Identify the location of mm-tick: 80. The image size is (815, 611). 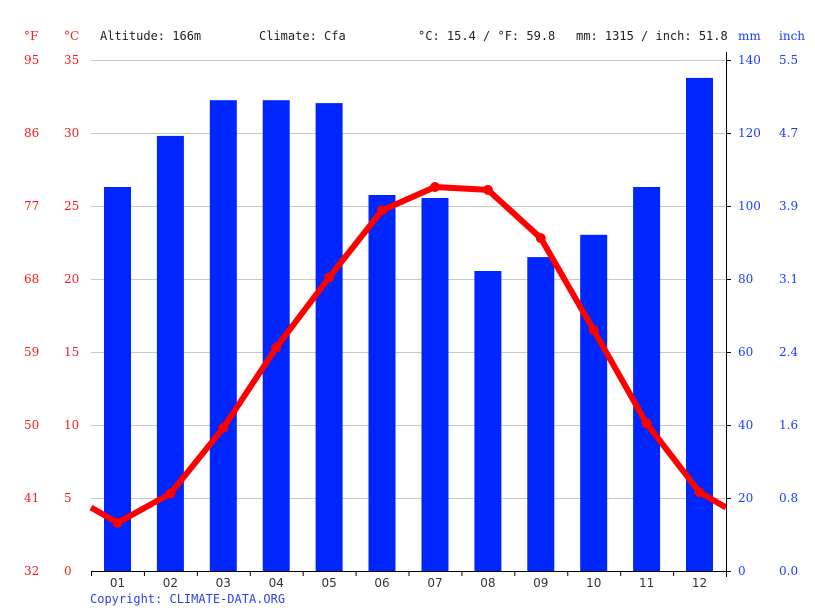
(745, 279).